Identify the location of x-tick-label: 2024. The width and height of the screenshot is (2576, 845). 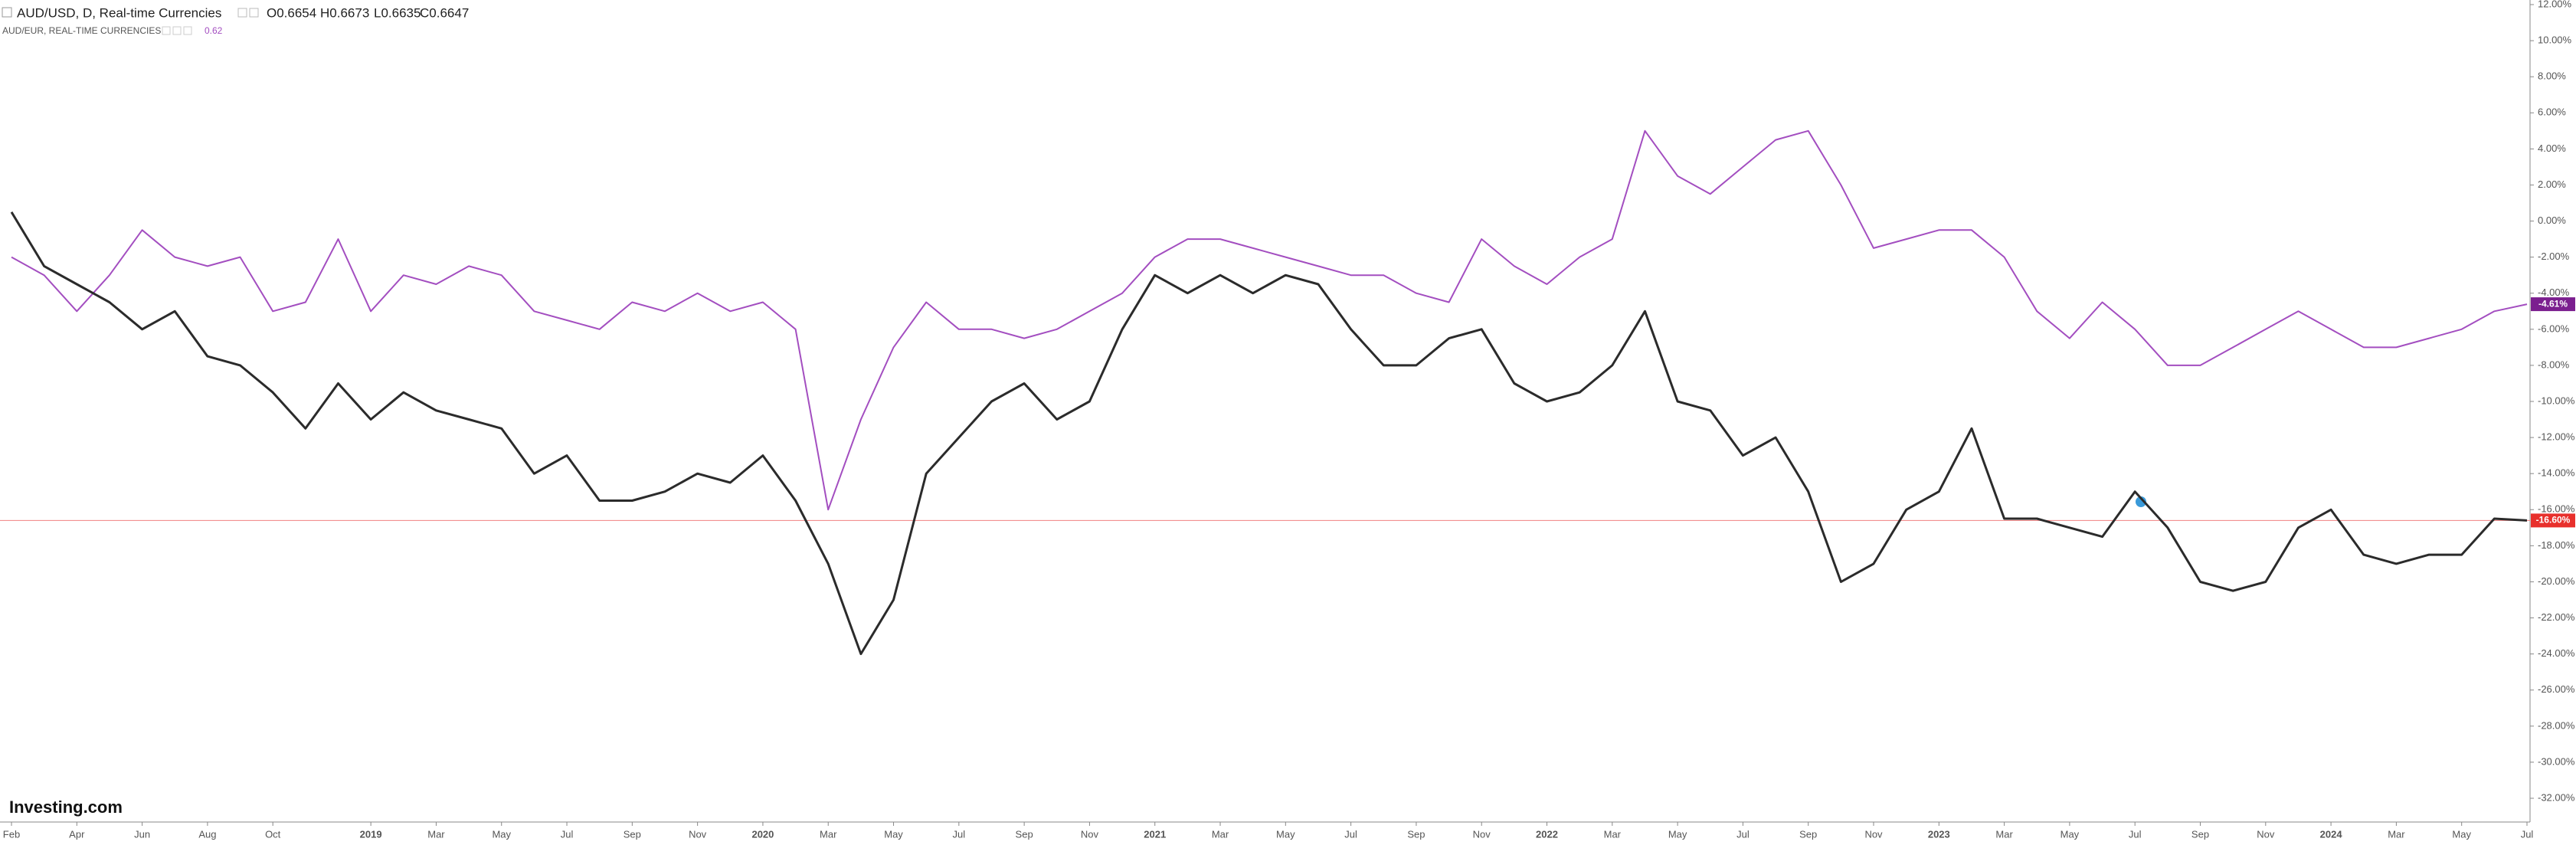
(2331, 834).